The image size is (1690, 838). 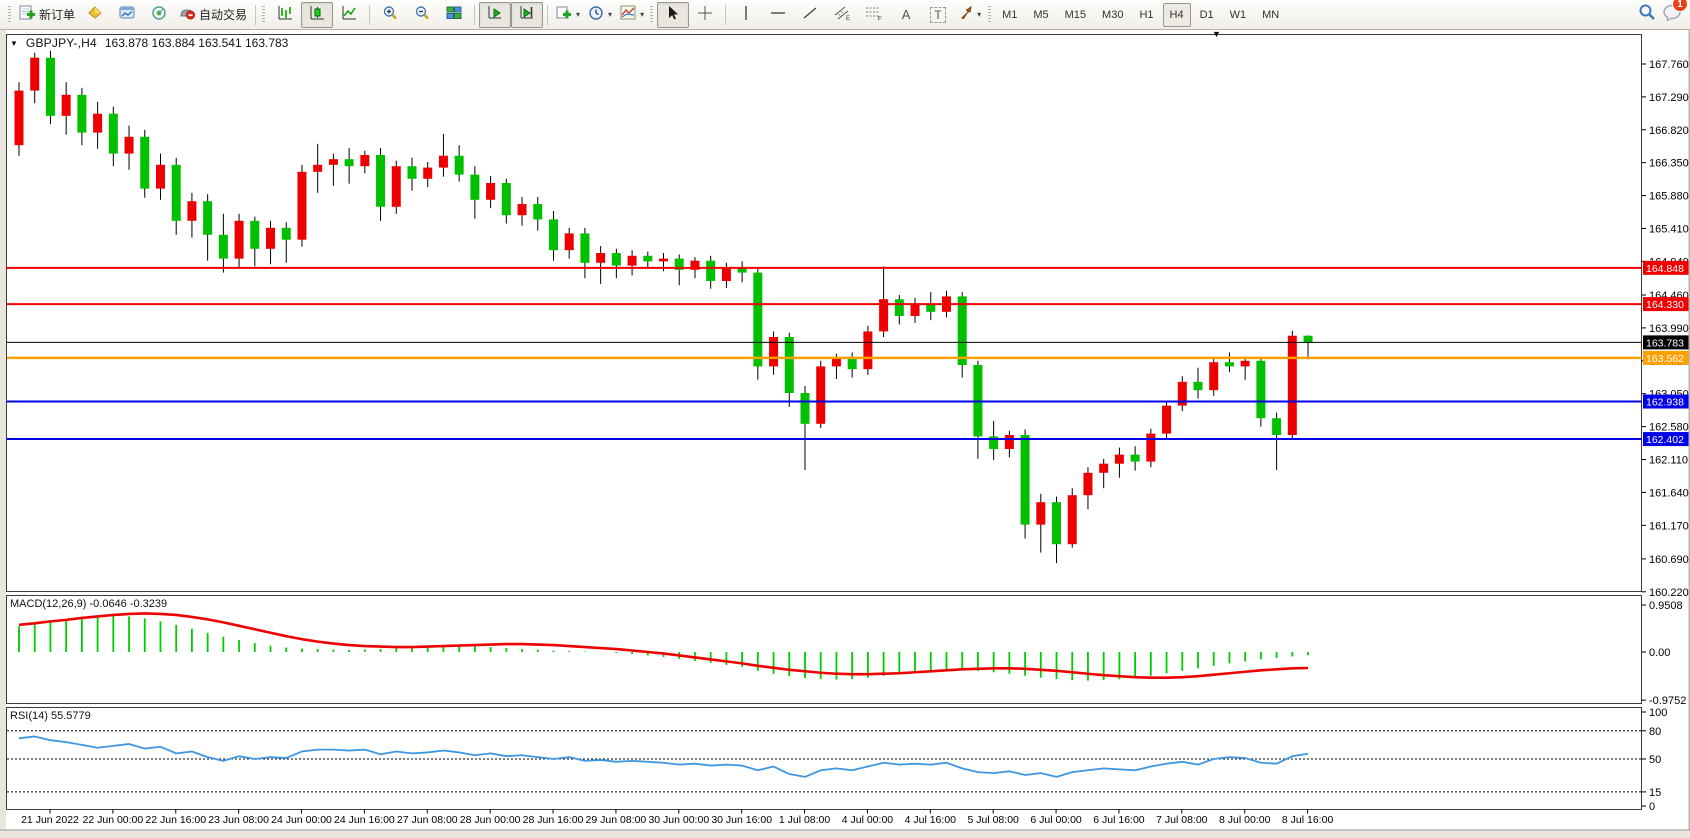 I want to click on timeframe-d1: D1, so click(x=1206, y=14).